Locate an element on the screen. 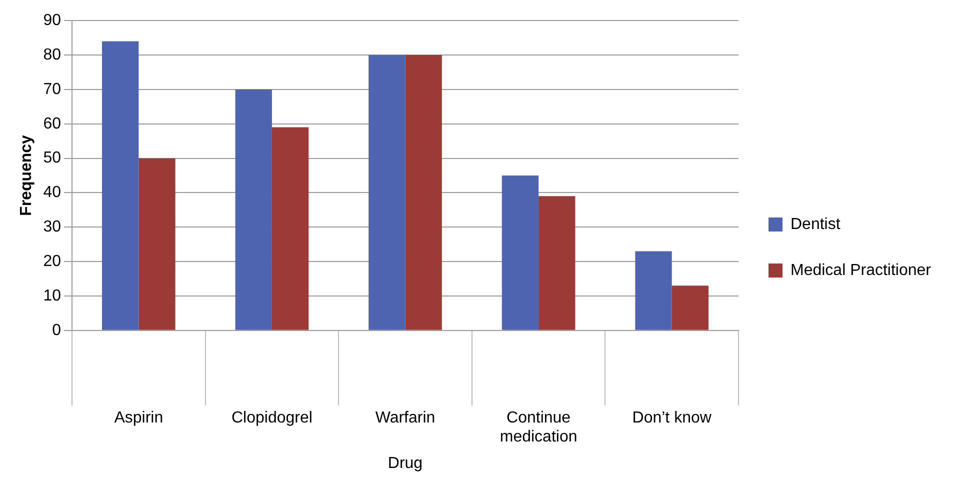 The width and height of the screenshot is (959, 490). x-tick-label: Continue medication is located at coordinates (539, 427).